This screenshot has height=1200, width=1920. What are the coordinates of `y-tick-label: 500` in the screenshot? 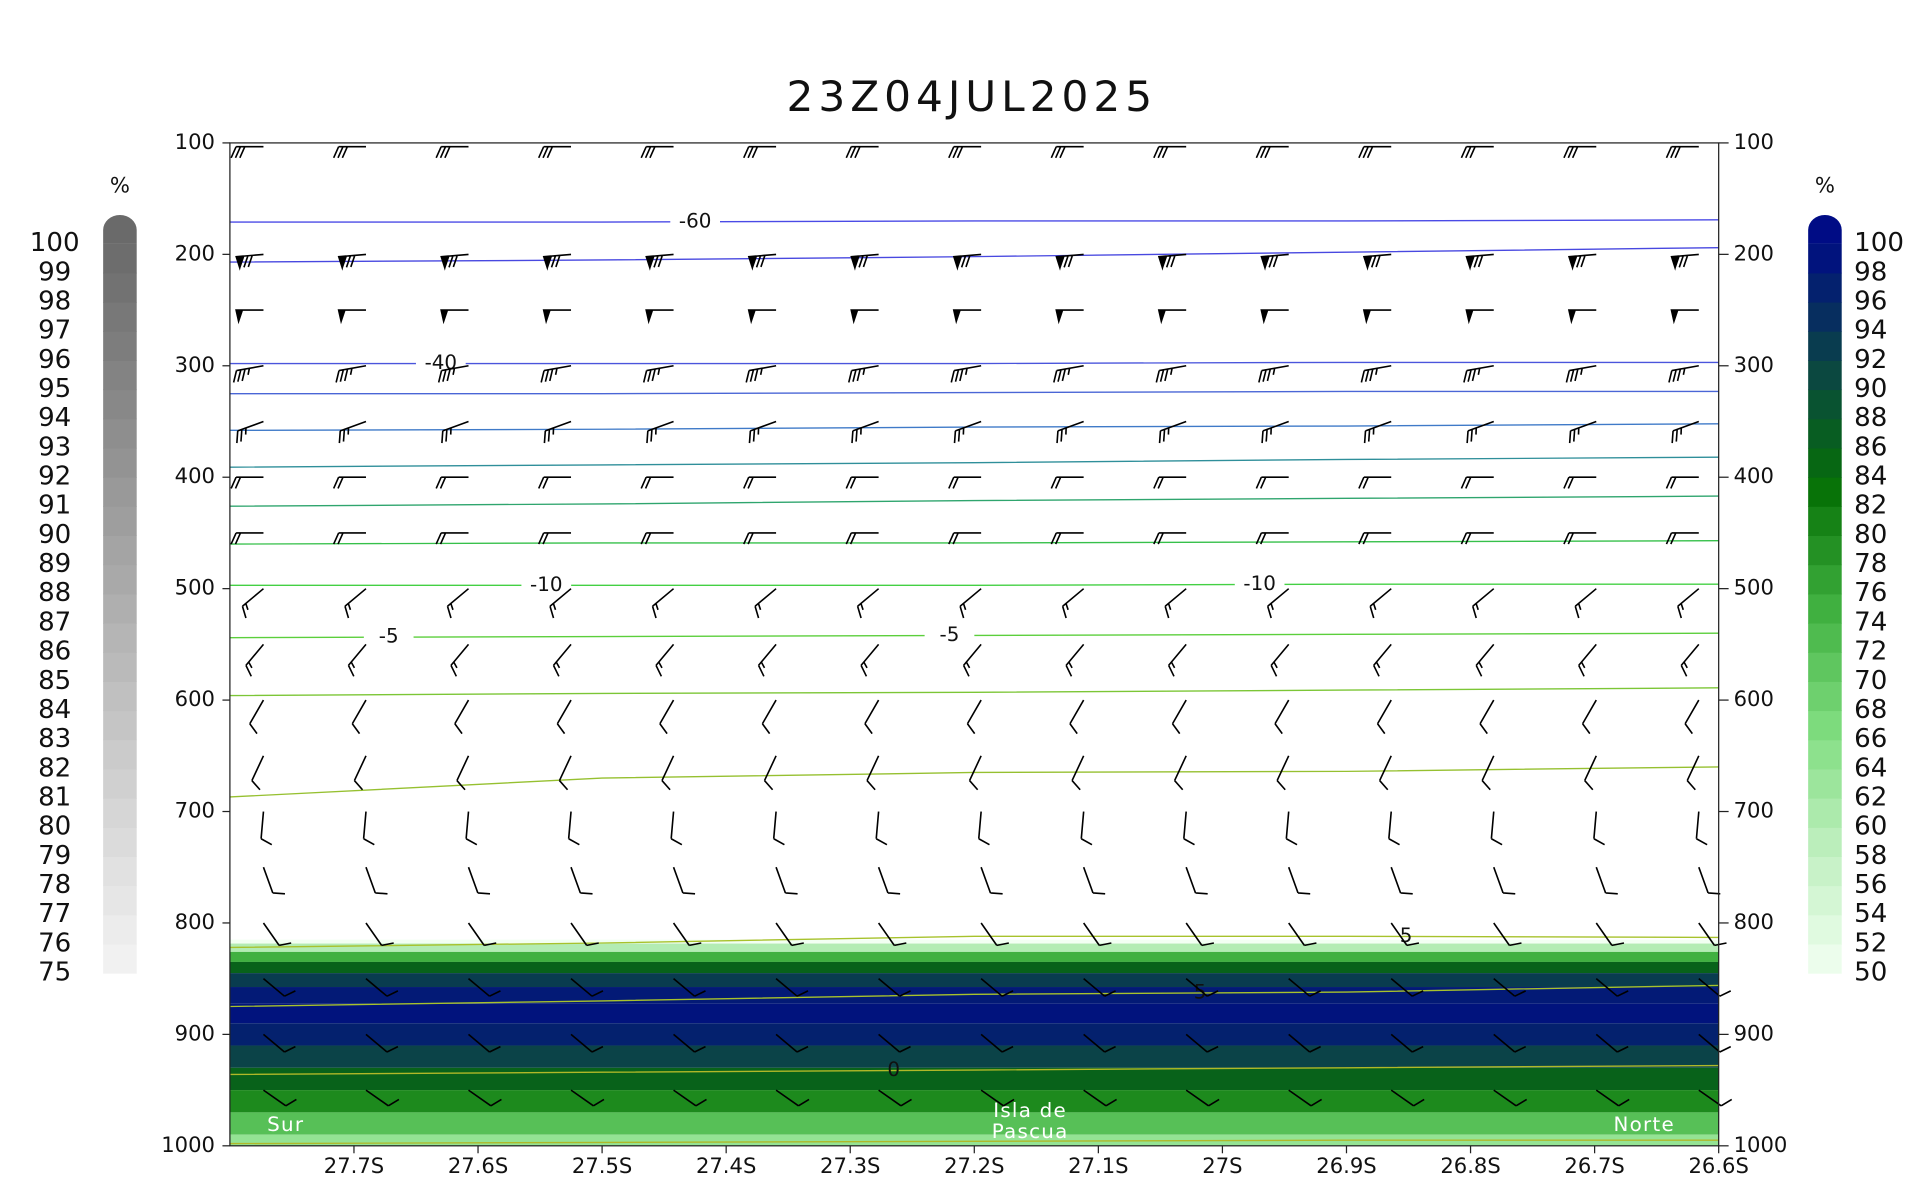 It's located at (195, 587).